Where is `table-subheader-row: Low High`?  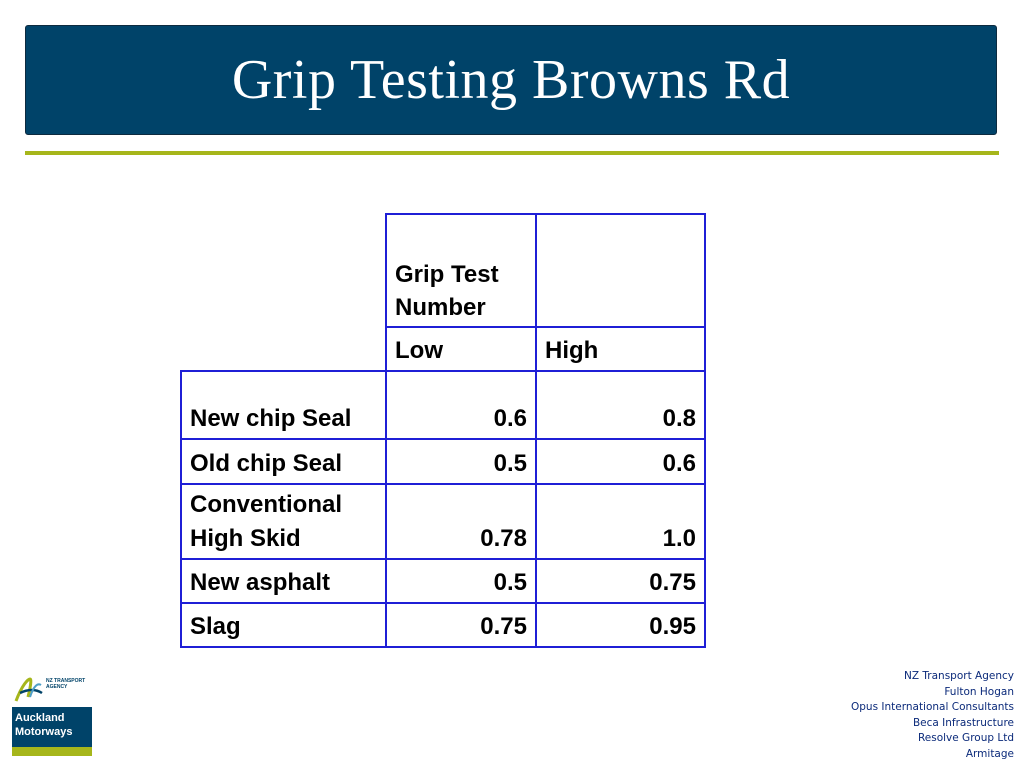 table-subheader-row: Low High is located at coordinates (443, 349).